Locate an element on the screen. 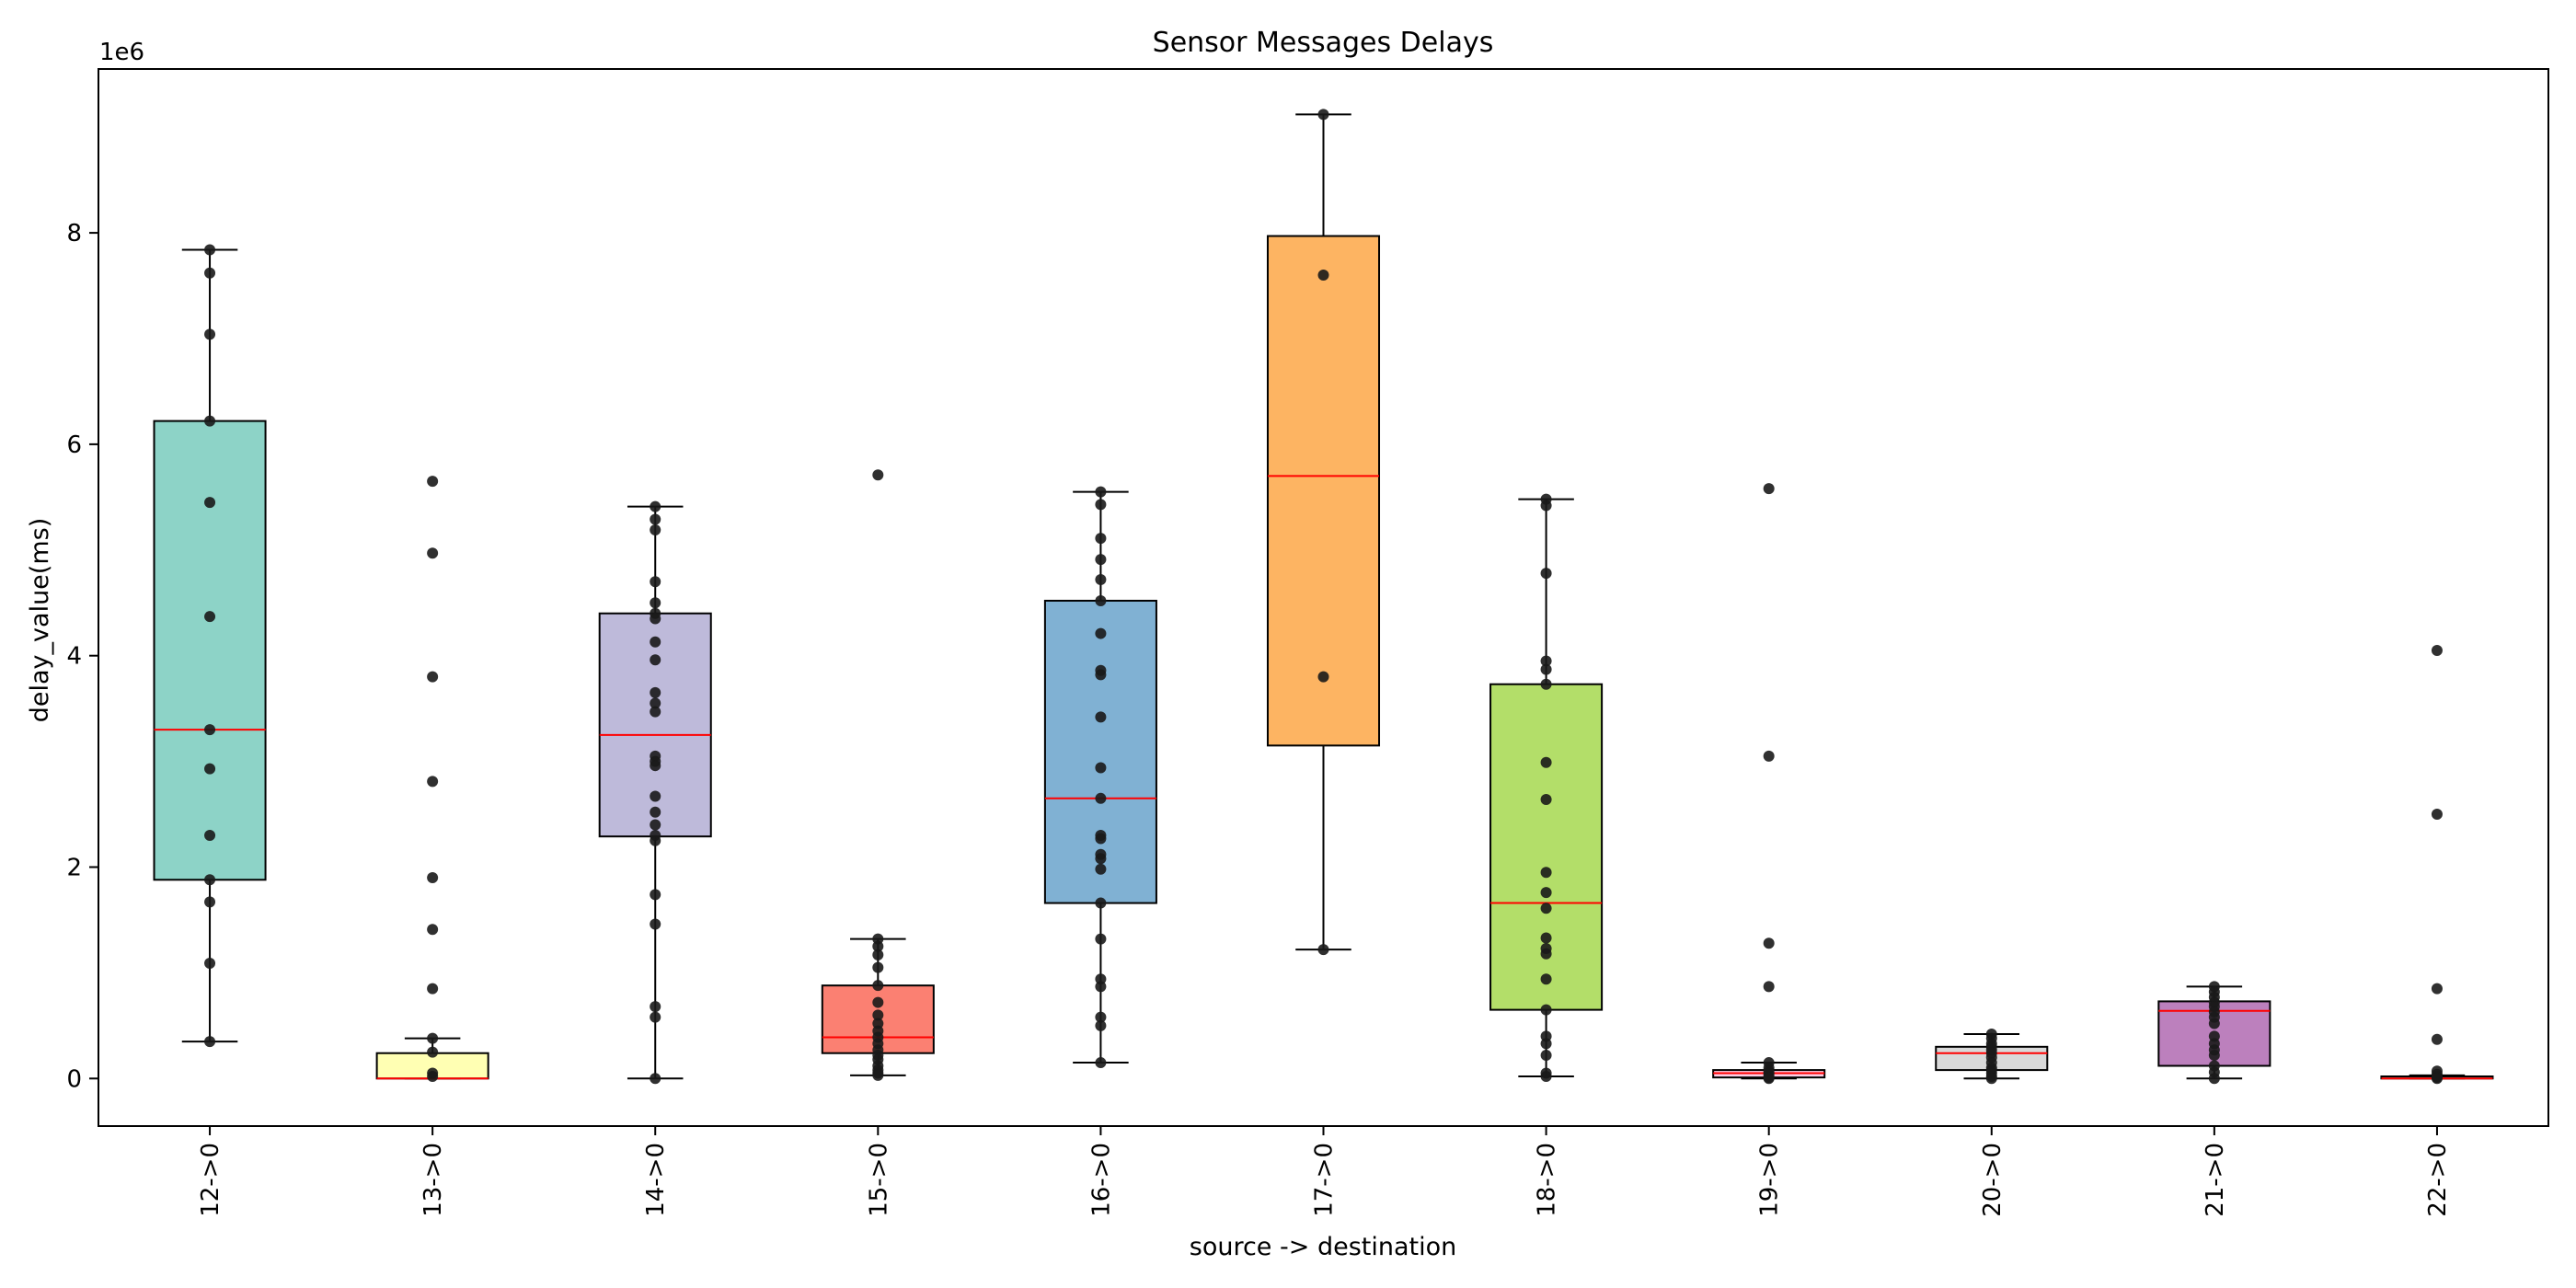 The width and height of the screenshot is (2576, 1288). x-tick-label: 18->0 is located at coordinates (1547, 1180).